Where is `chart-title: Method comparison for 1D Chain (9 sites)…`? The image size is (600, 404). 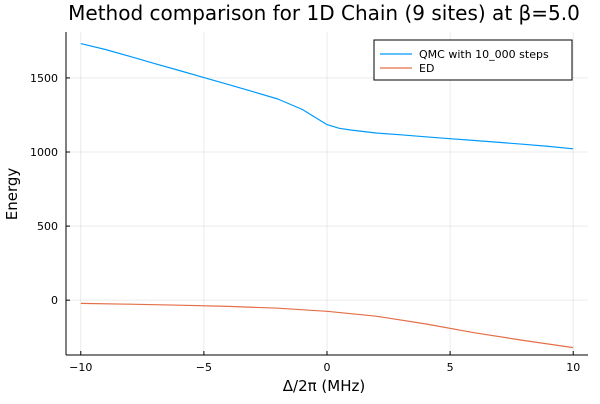
chart-title: Method comparison for 1D Chain (9 sites)… is located at coordinates (324, 13).